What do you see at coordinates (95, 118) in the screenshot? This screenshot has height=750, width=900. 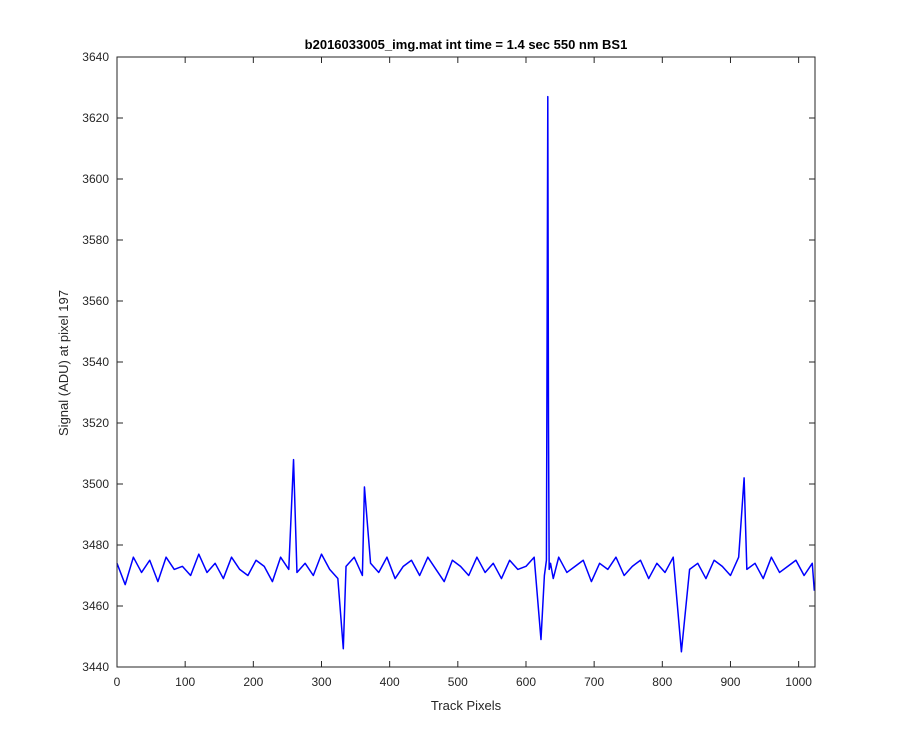 I see `y-tick-label: 3620` at bounding box center [95, 118].